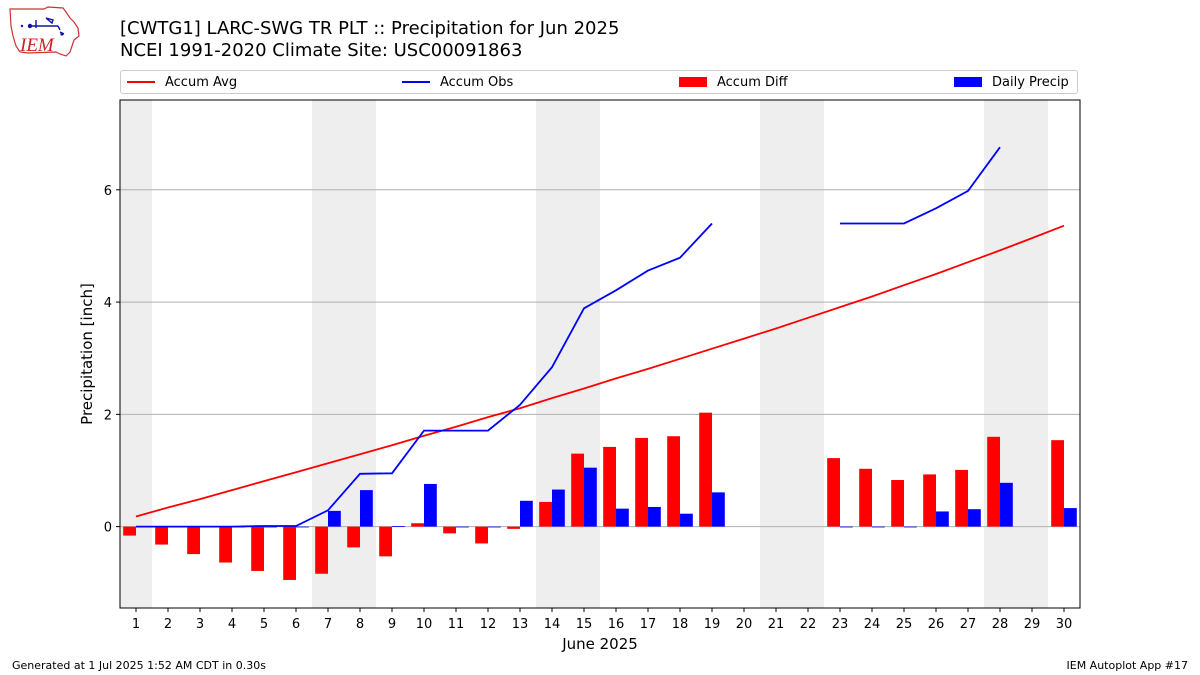 This screenshot has width=1200, height=675. I want to click on x-tick-label: 21, so click(776, 624).